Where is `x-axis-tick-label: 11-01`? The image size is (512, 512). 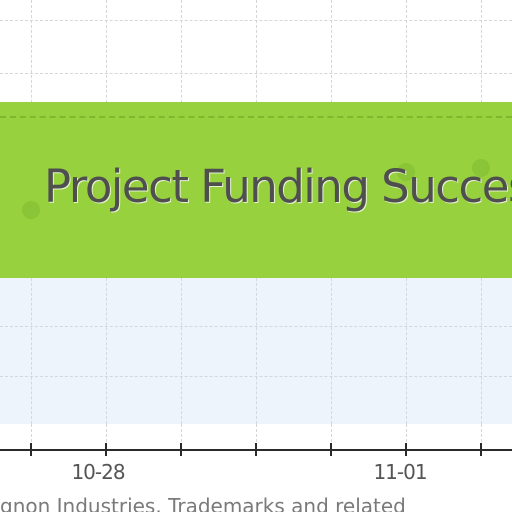 x-axis-tick-label: 11-01 is located at coordinates (400, 472).